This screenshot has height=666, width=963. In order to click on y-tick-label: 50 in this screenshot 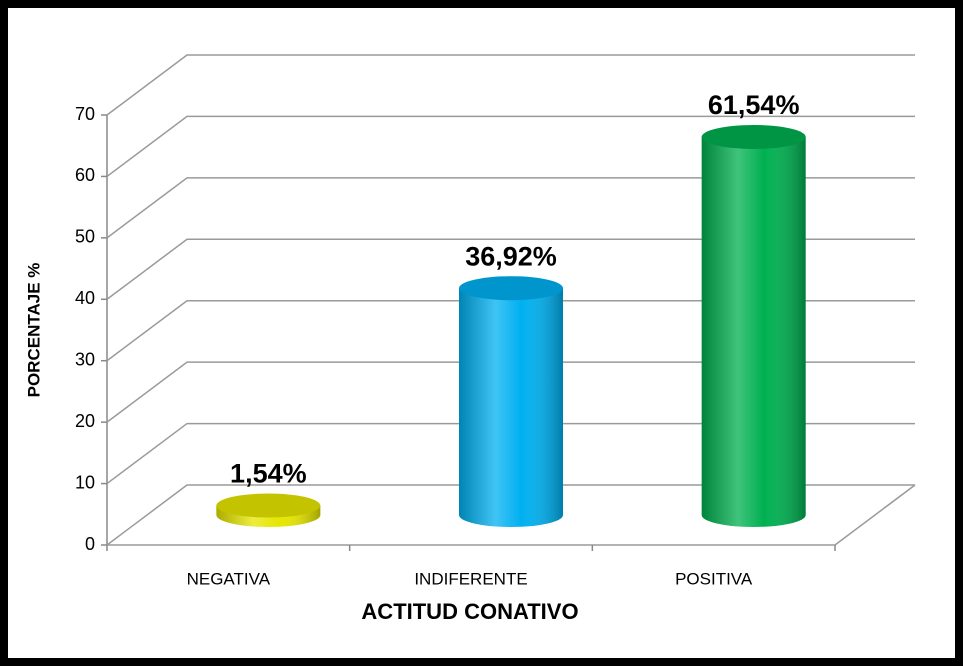, I will do `click(85, 237)`.